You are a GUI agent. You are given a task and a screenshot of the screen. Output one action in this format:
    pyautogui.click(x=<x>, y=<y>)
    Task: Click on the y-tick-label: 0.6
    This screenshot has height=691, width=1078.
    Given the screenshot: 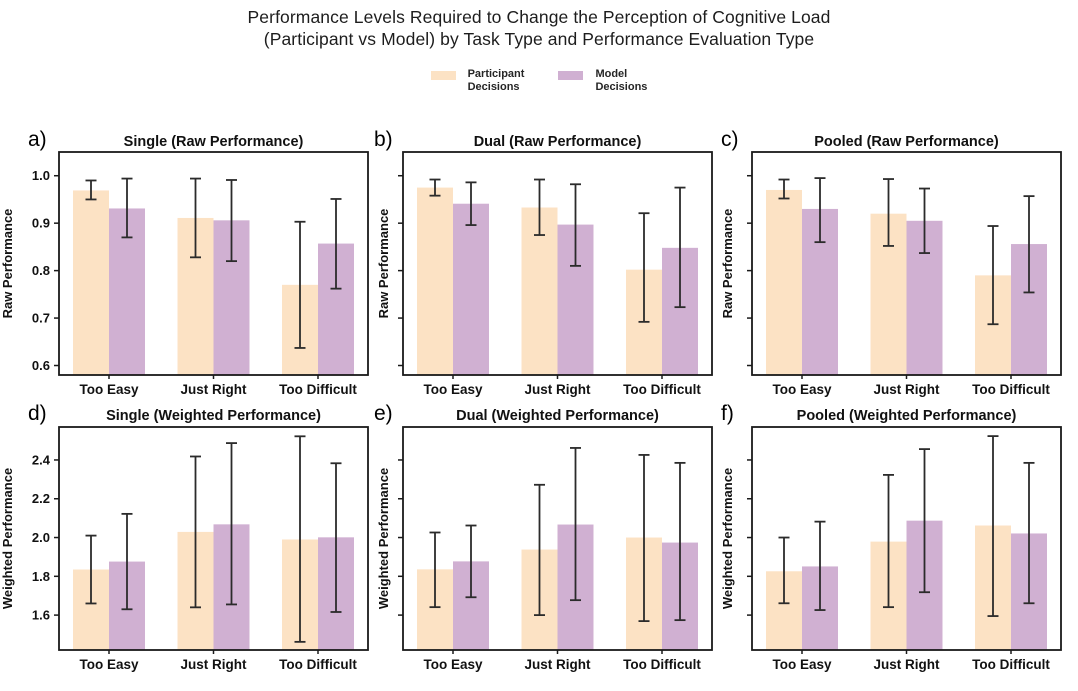 What is the action you would take?
    pyautogui.click(x=41, y=365)
    